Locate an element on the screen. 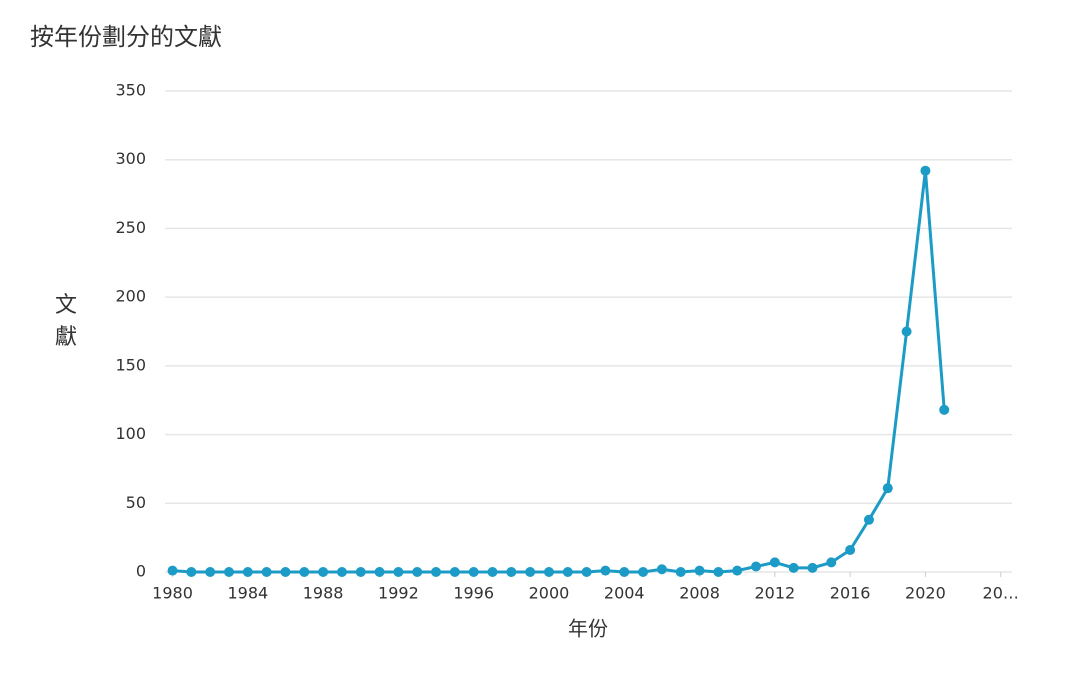  x-tick-label: 2016 is located at coordinates (850, 593).